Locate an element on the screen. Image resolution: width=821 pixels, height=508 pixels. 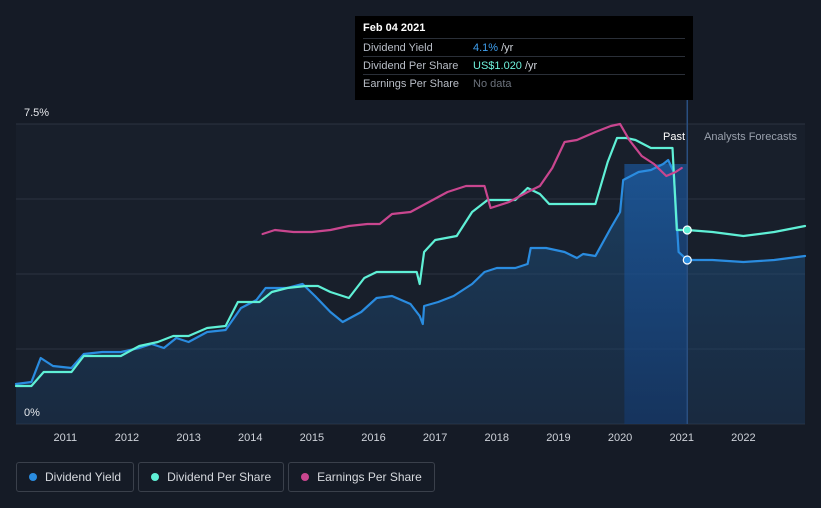
tooltip-value: No data is located at coordinates (492, 83).